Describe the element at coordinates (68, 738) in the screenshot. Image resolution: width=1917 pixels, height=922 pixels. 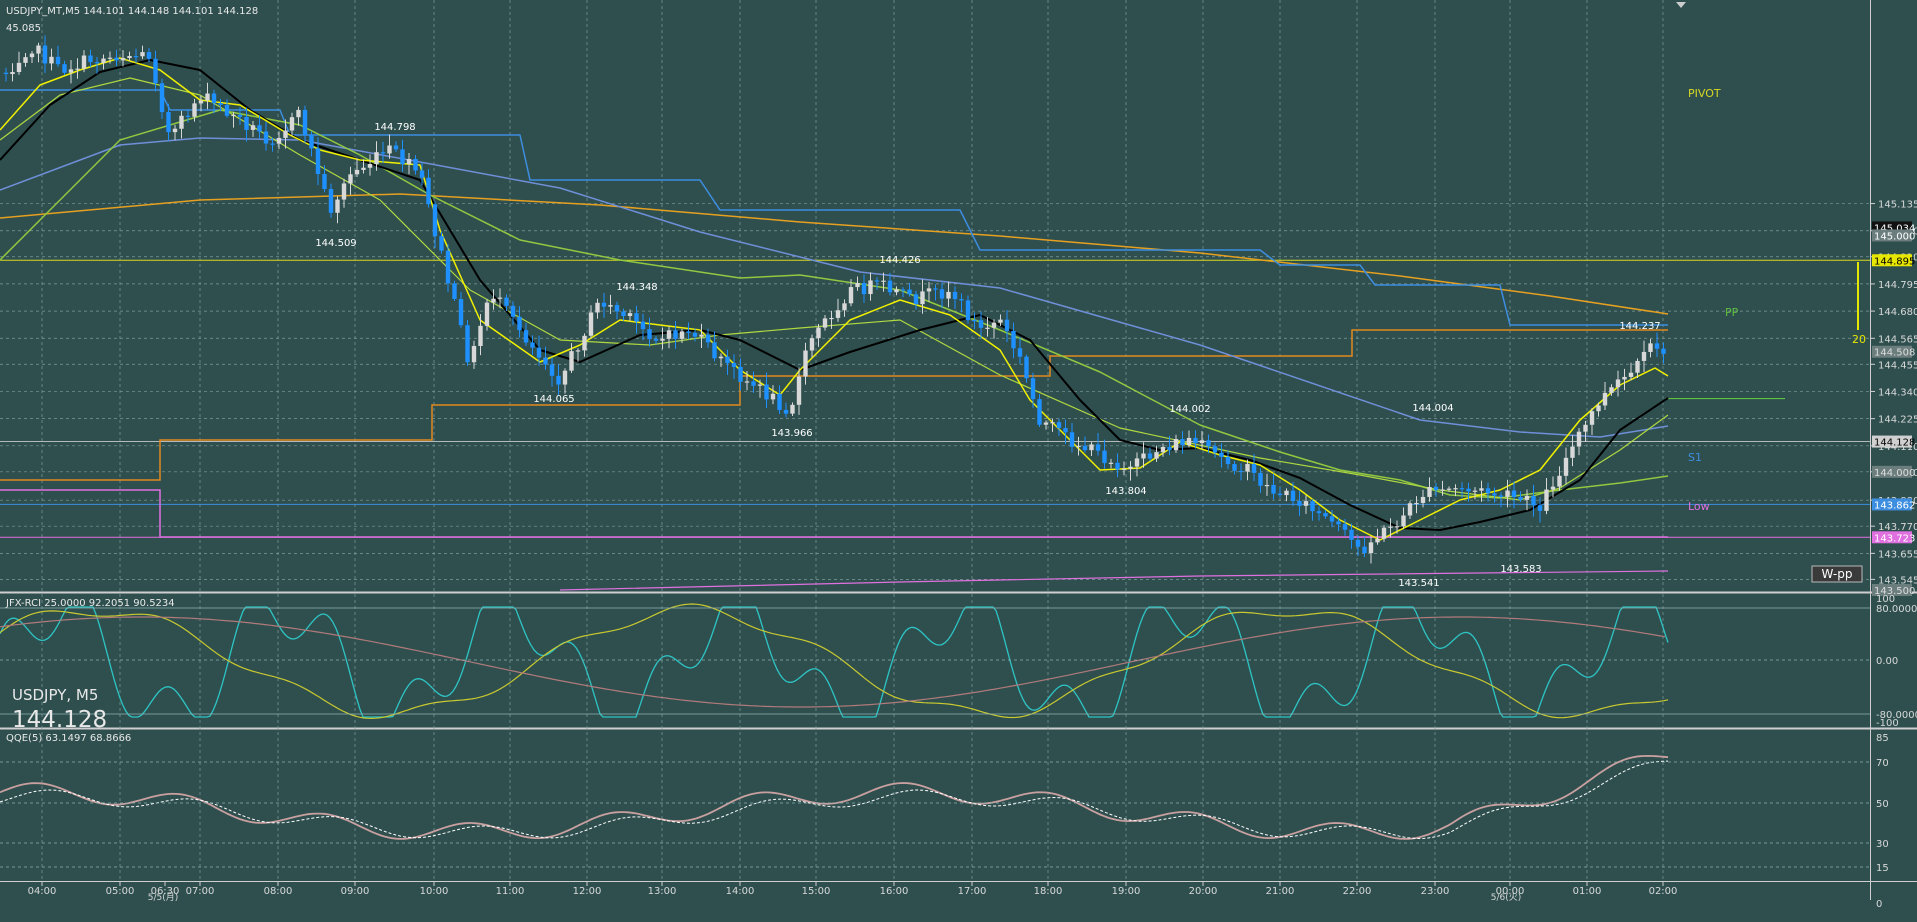
I see `qqe-header: QQE(5) 63.1497 68.8666` at that location.